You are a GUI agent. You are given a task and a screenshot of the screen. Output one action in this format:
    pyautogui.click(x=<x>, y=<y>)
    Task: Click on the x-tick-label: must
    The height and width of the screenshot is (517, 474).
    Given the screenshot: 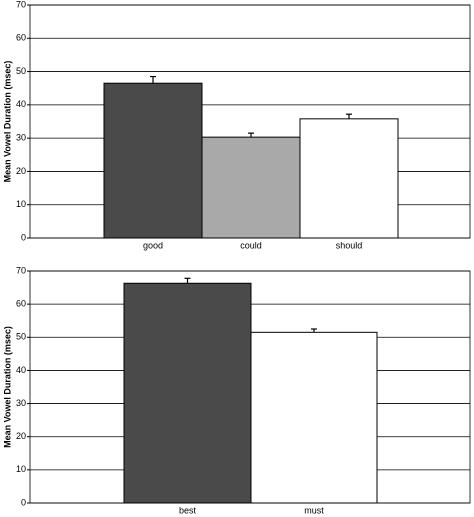 What is the action you would take?
    pyautogui.click(x=314, y=510)
    